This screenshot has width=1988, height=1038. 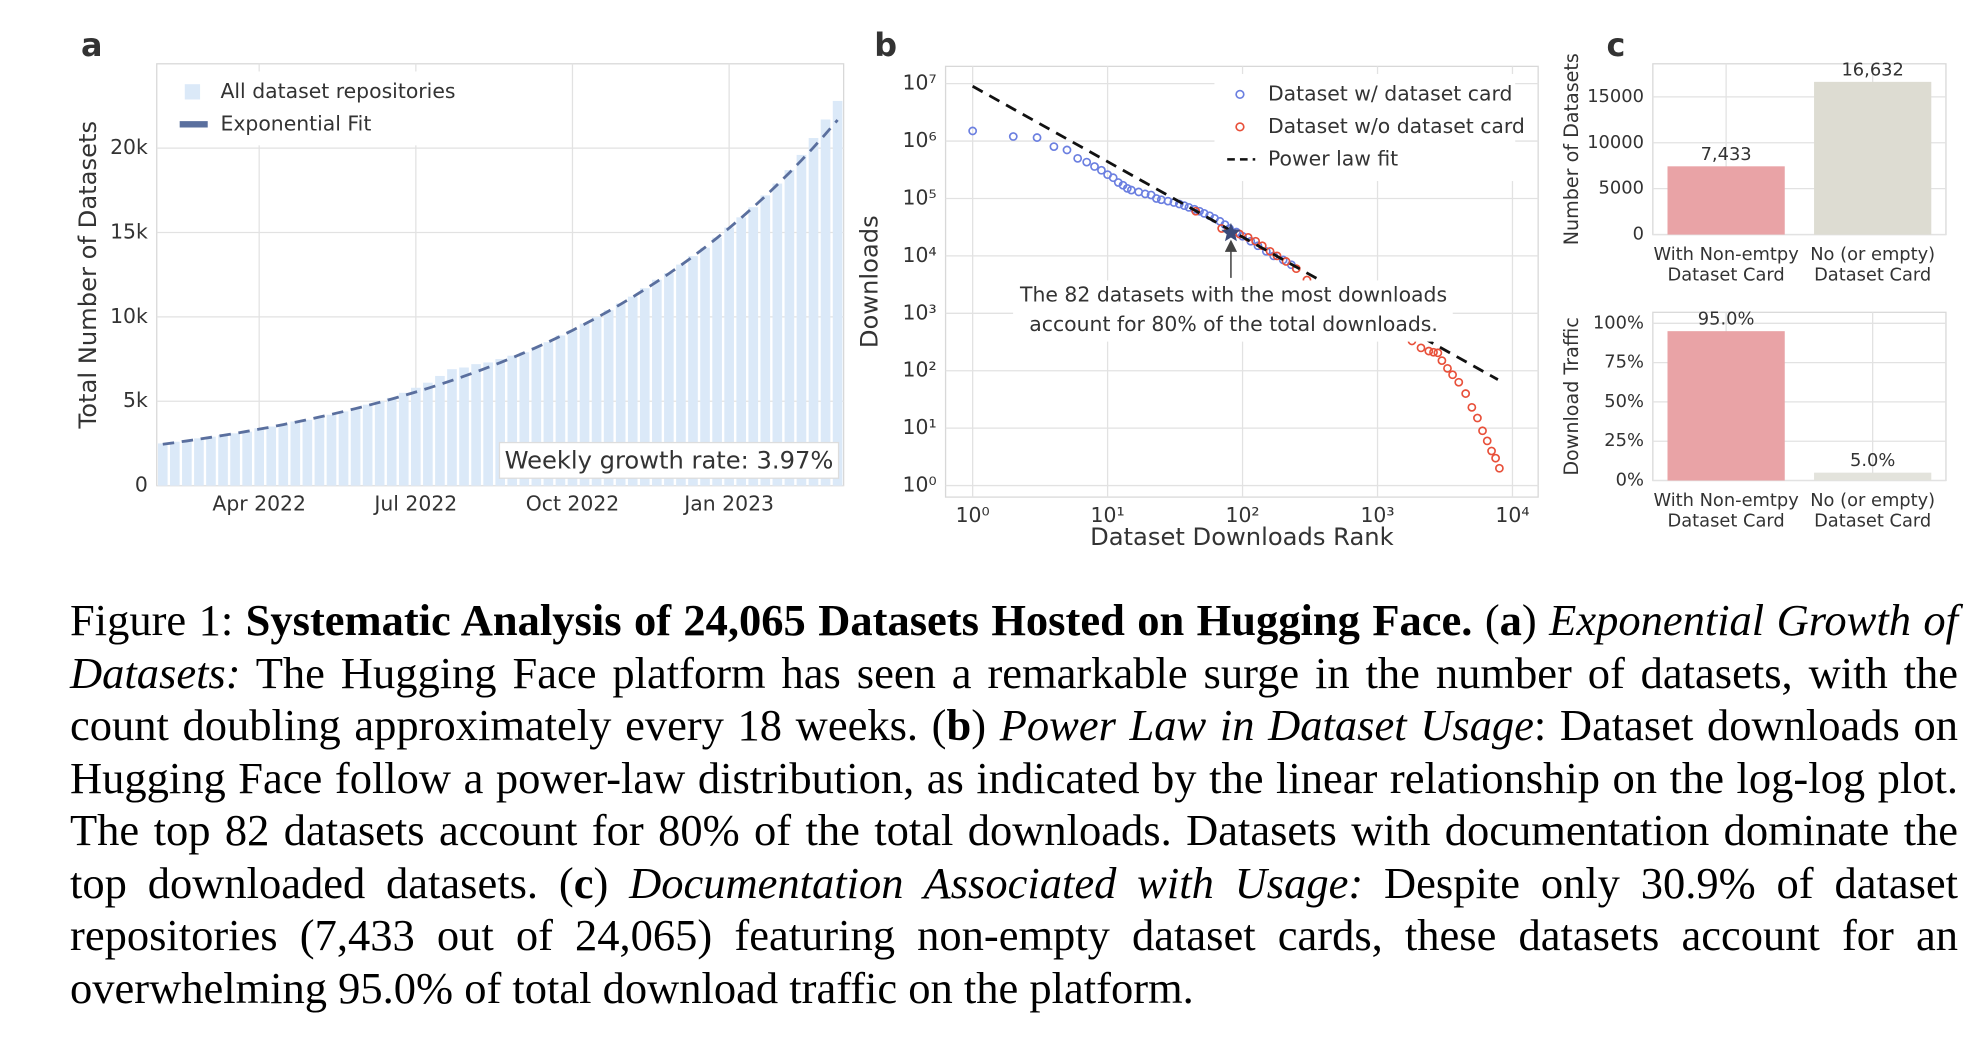 I want to click on caption-text: c, so click(x=583, y=882).